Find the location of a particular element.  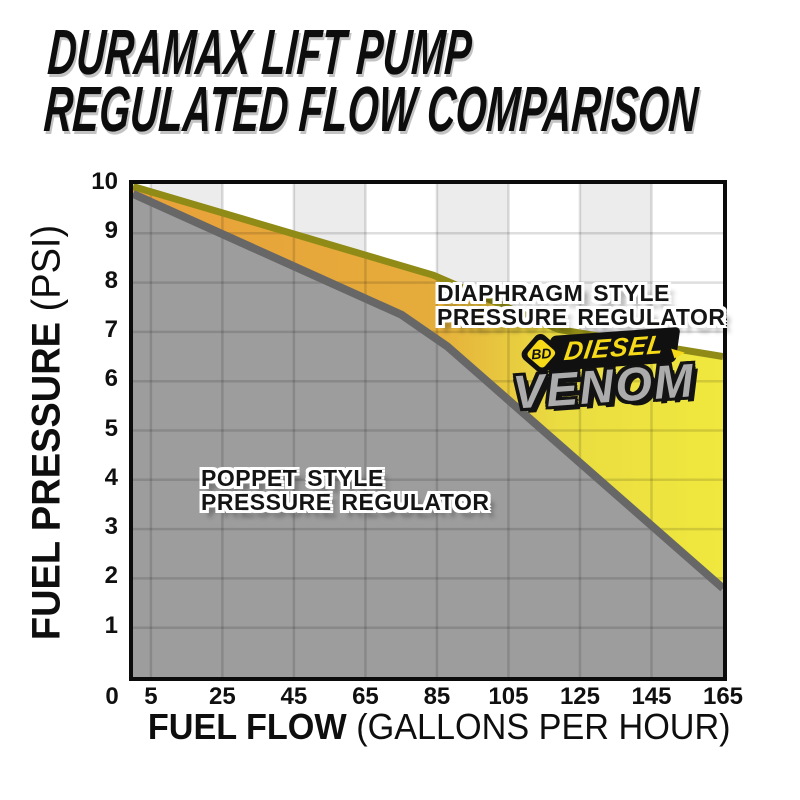

x-tick-label: 145 is located at coordinates (651, 696).